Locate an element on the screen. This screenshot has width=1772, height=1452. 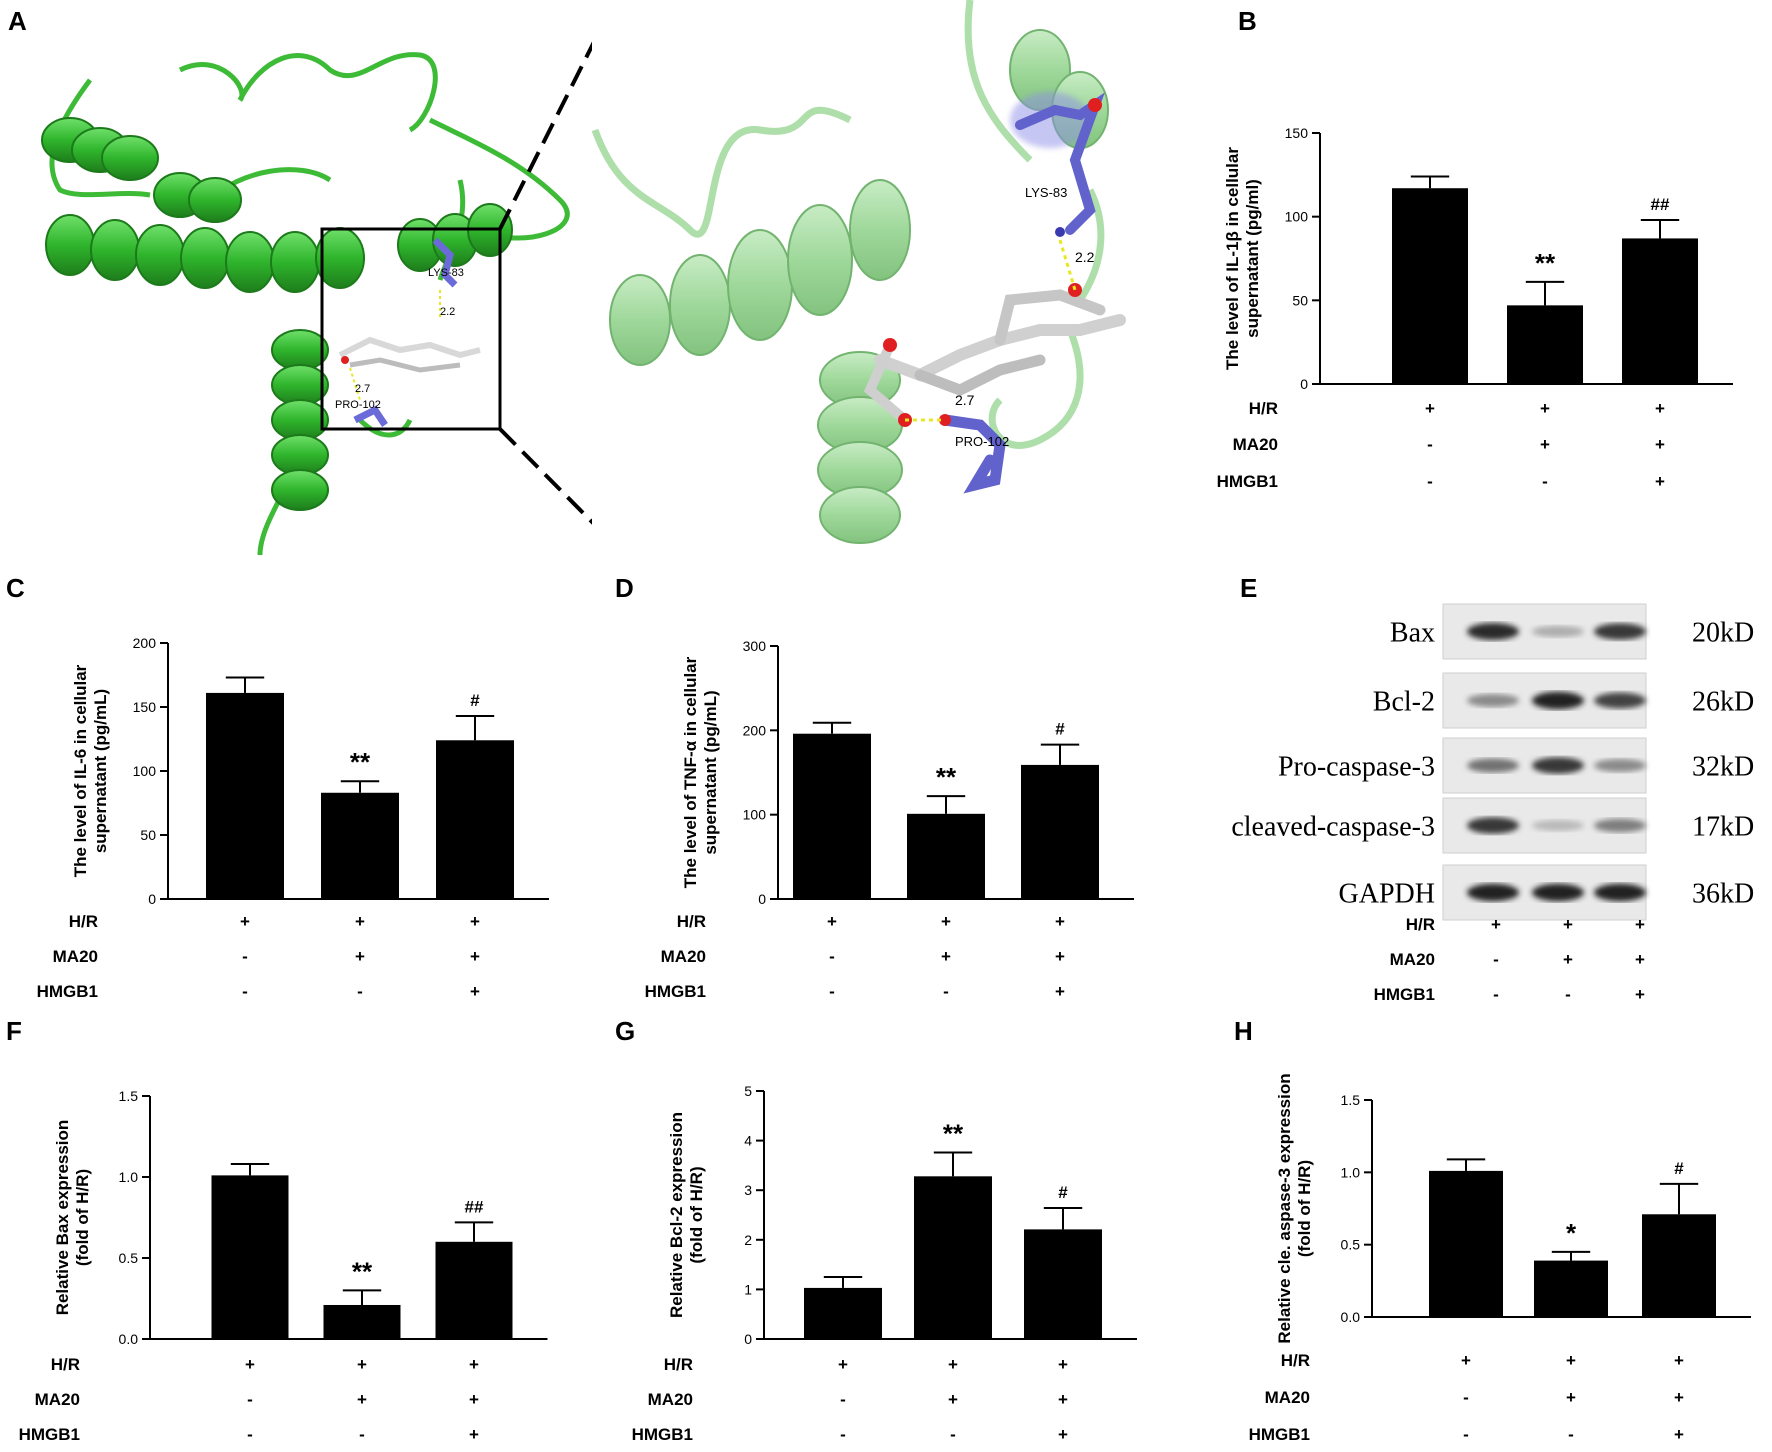
blot-protein-label: cleaved-caspase-3 is located at coordinates (1333, 827).